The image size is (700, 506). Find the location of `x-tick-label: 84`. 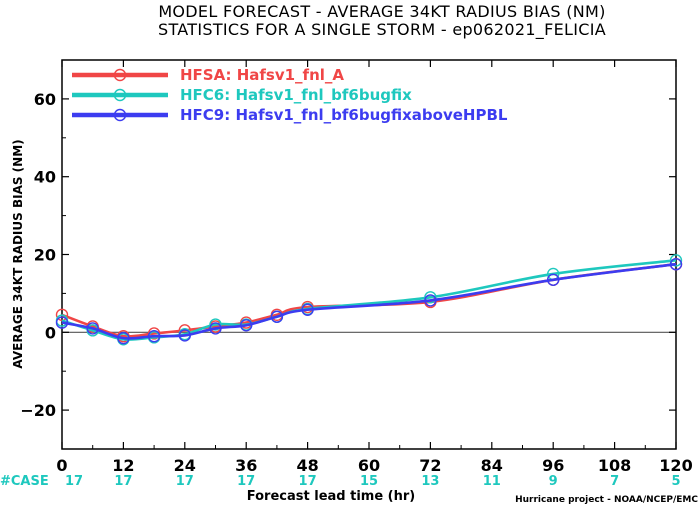

x-tick-label: 84 is located at coordinates (492, 465).